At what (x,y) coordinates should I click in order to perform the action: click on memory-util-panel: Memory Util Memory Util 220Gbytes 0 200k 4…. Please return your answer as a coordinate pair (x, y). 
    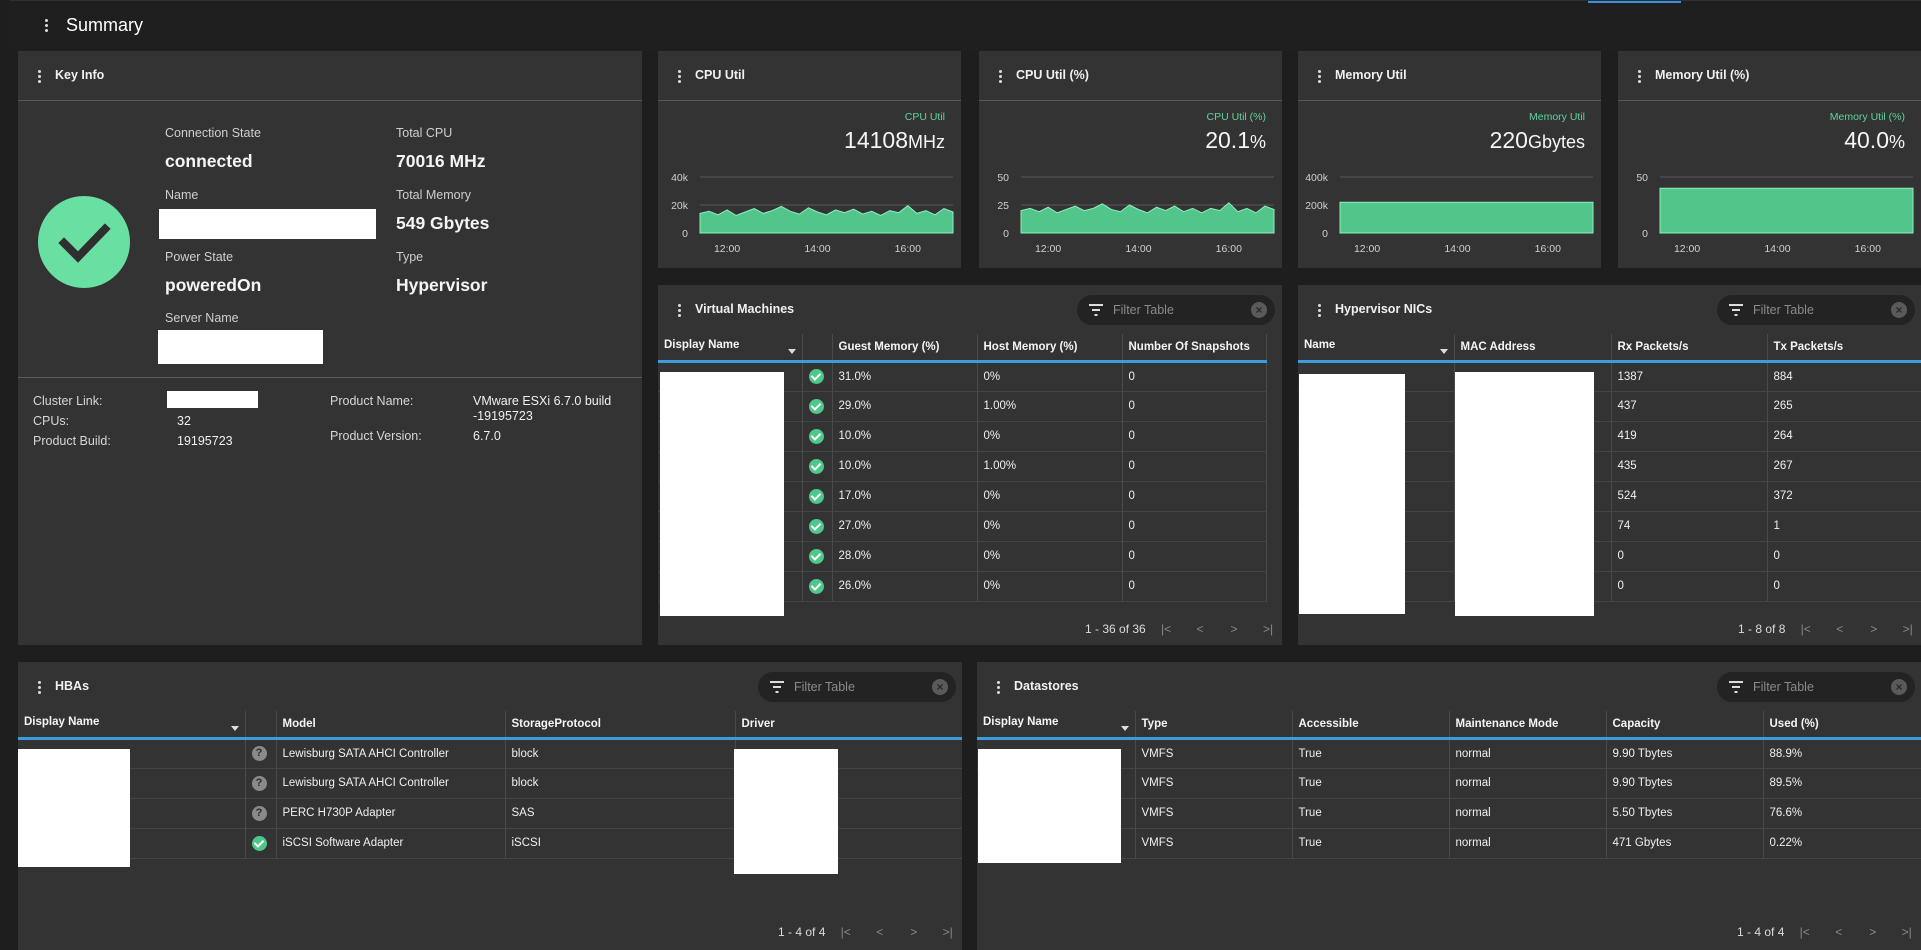
    Looking at the image, I should click on (1449, 159).